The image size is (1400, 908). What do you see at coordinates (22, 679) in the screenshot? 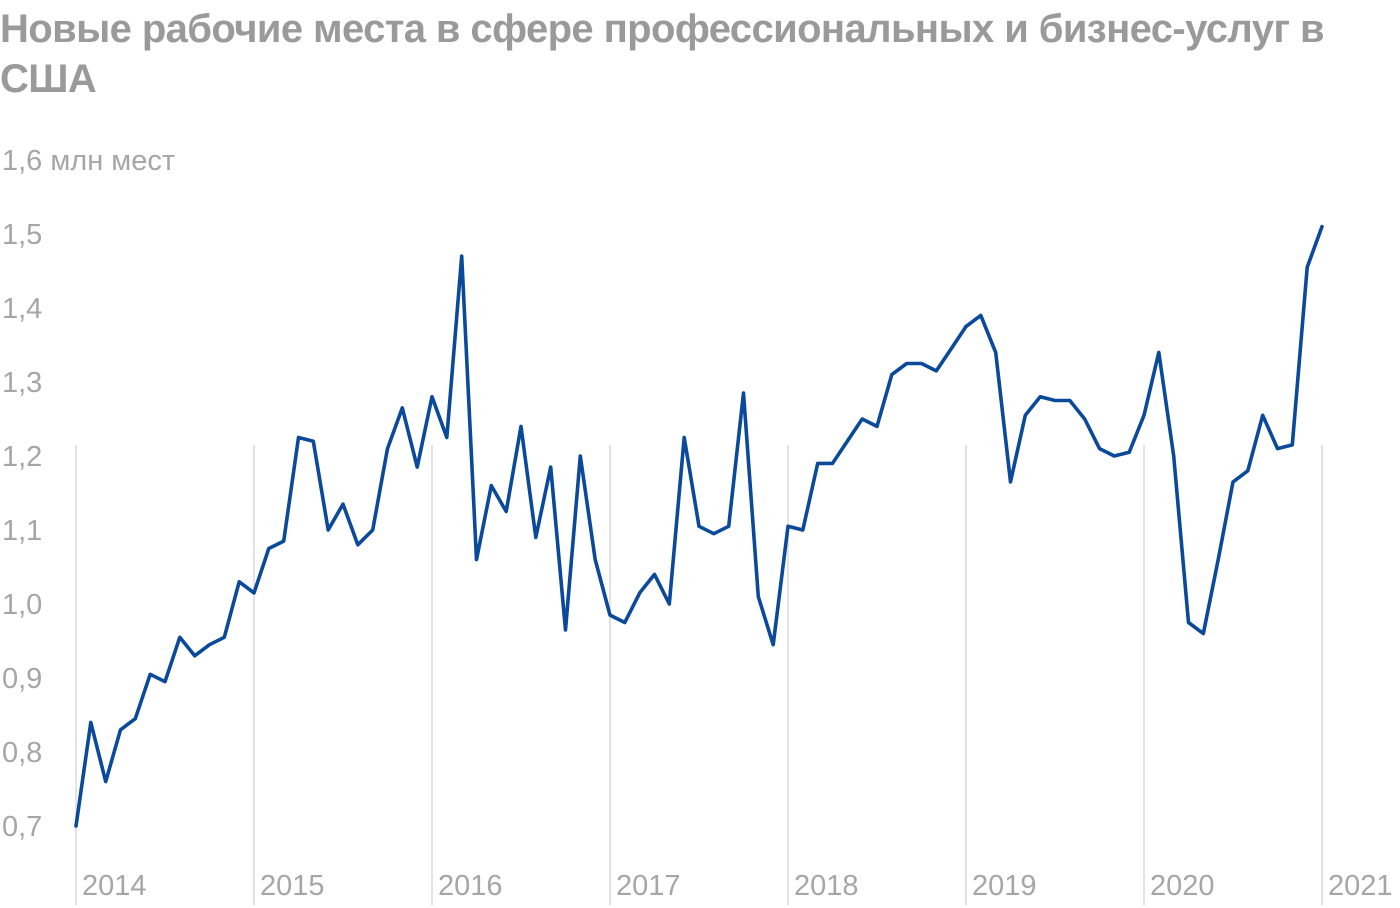
I see `y-tick-label: 0,9` at bounding box center [22, 679].